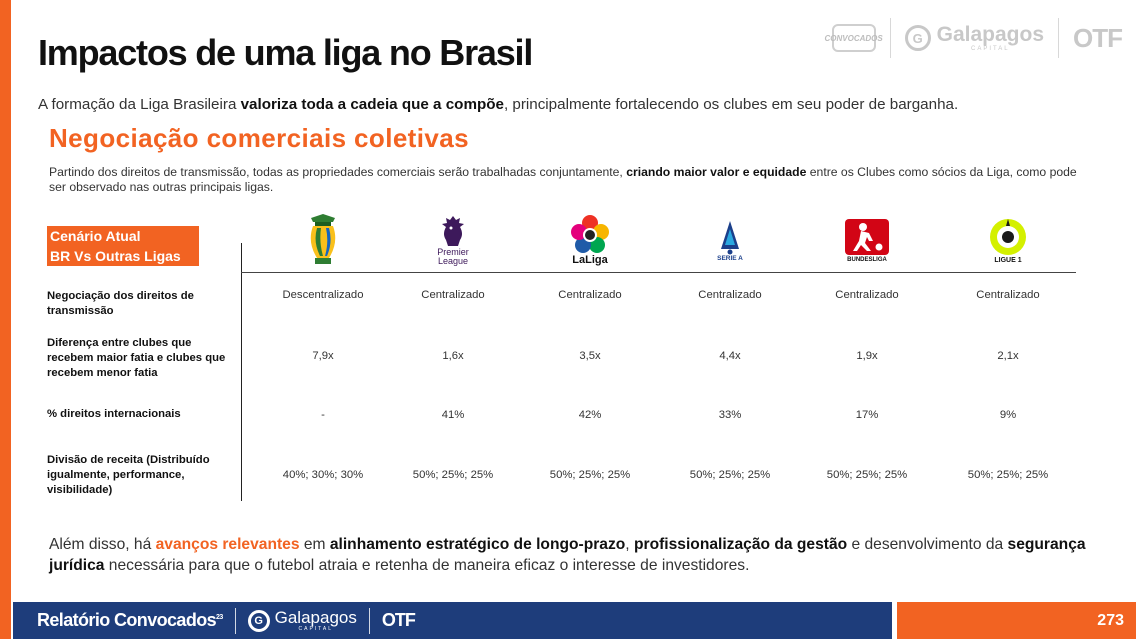 The image size is (1136, 639). What do you see at coordinates (590, 356) in the screenshot?
I see `table-cell: 3,5x` at bounding box center [590, 356].